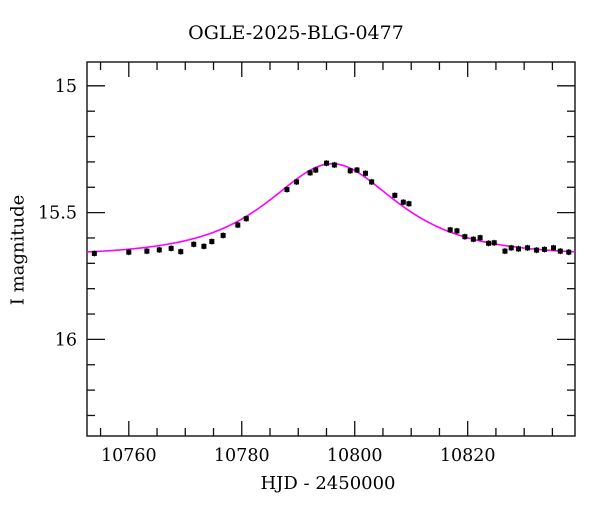  I want to click on model-curve, so click(331, 207).